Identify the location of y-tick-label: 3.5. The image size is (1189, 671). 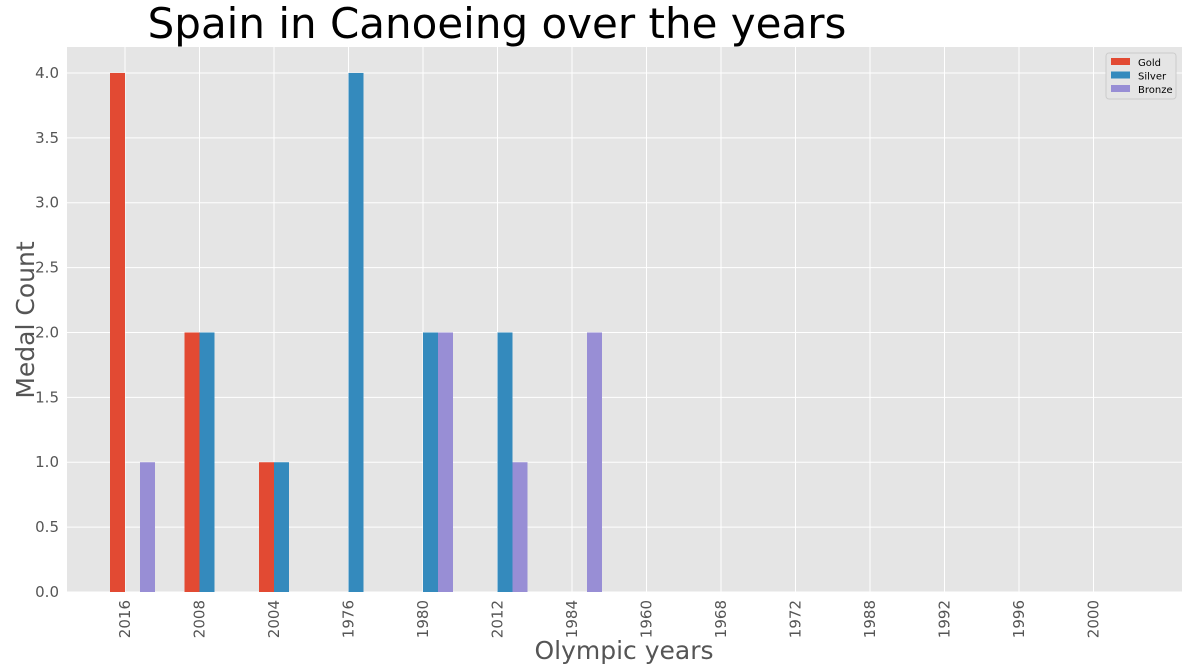
(47, 138).